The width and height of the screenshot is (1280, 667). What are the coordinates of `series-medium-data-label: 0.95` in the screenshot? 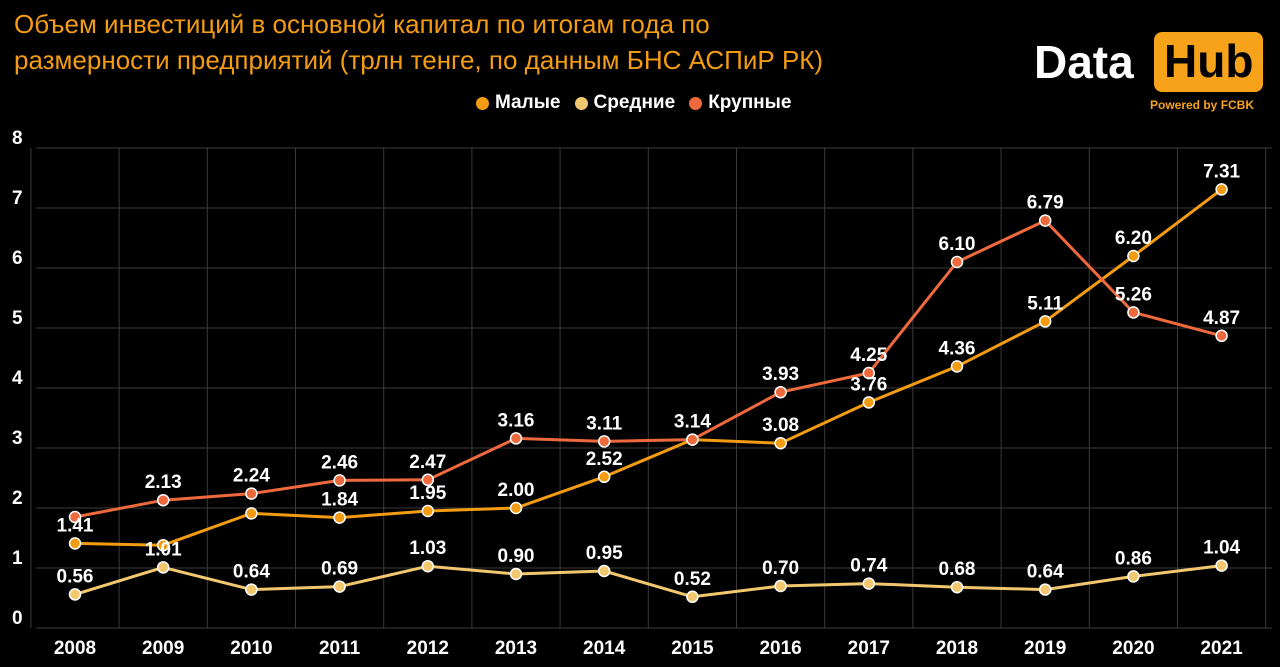 It's located at (604, 553).